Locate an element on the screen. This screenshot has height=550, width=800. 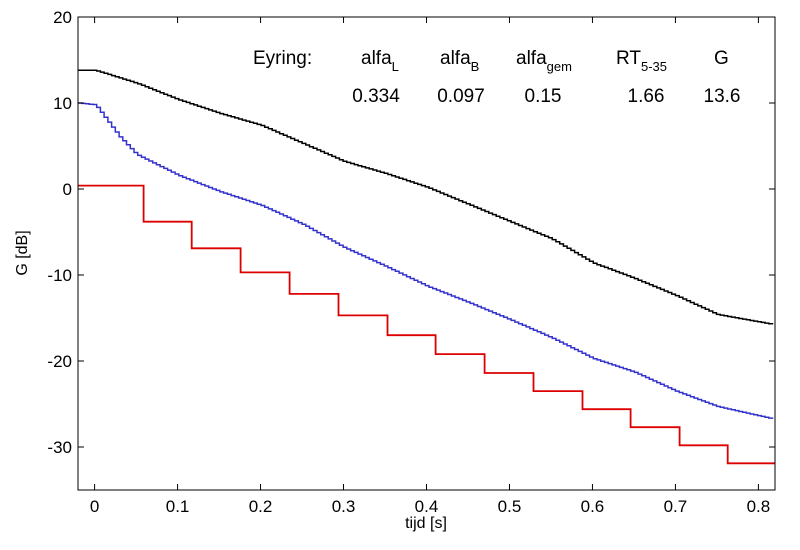
annotation-value: 0.15 is located at coordinates (543, 96).